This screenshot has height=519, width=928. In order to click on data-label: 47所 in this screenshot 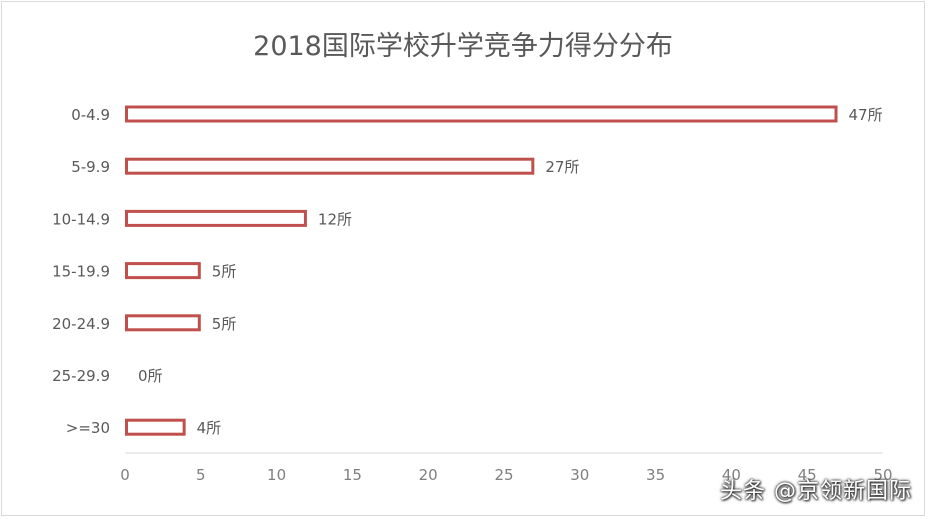, I will do `click(866, 115)`.